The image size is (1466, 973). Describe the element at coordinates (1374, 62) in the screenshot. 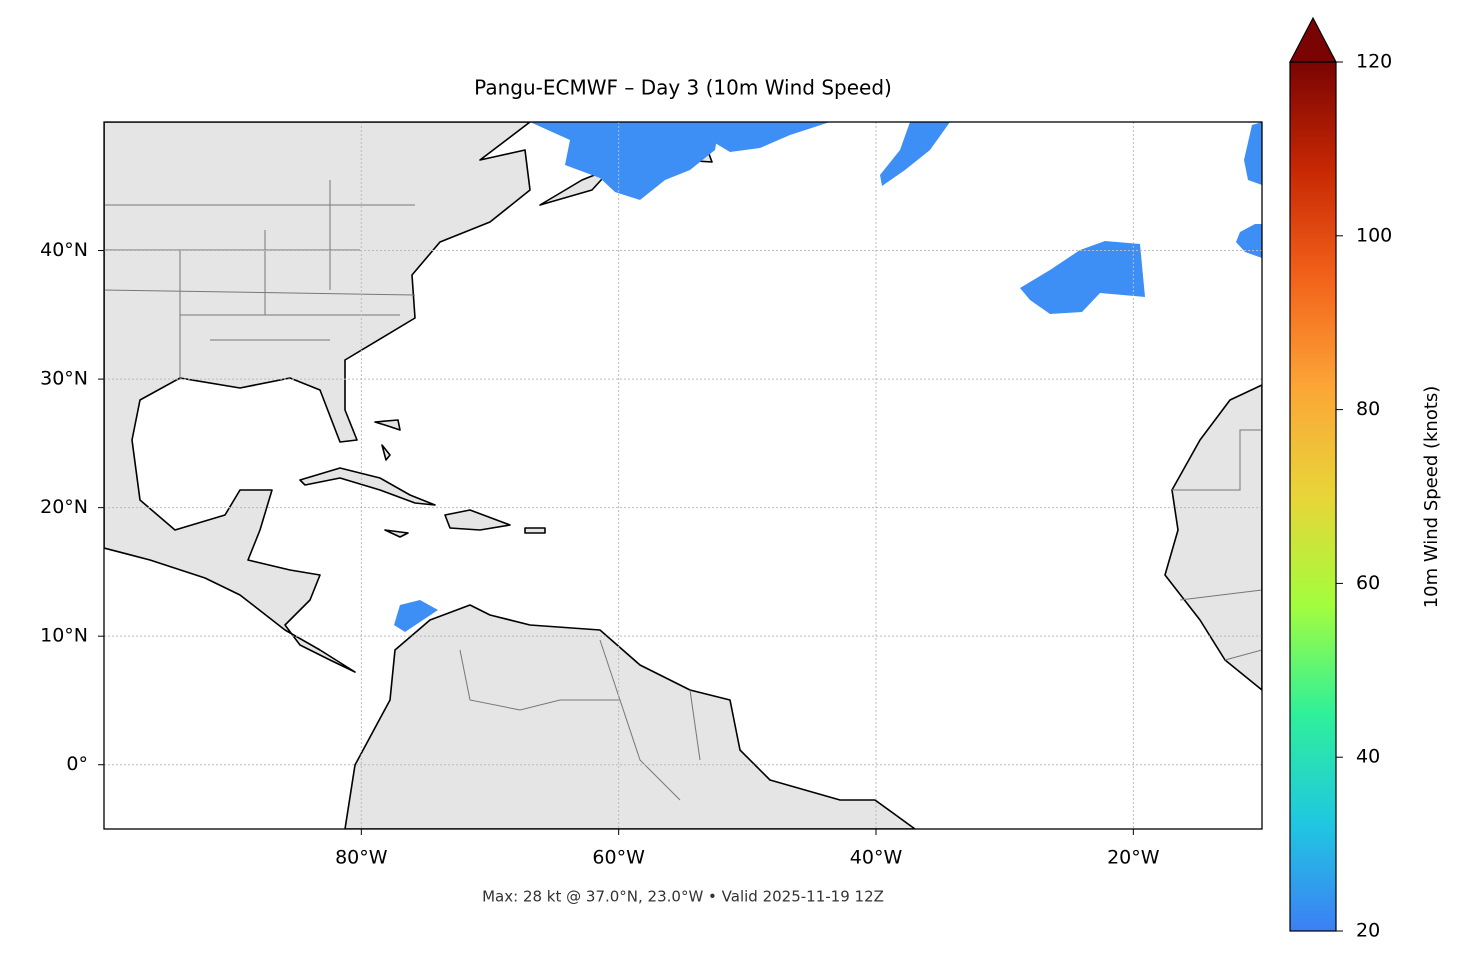

I see `colorbar-tick-label: 120` at that location.